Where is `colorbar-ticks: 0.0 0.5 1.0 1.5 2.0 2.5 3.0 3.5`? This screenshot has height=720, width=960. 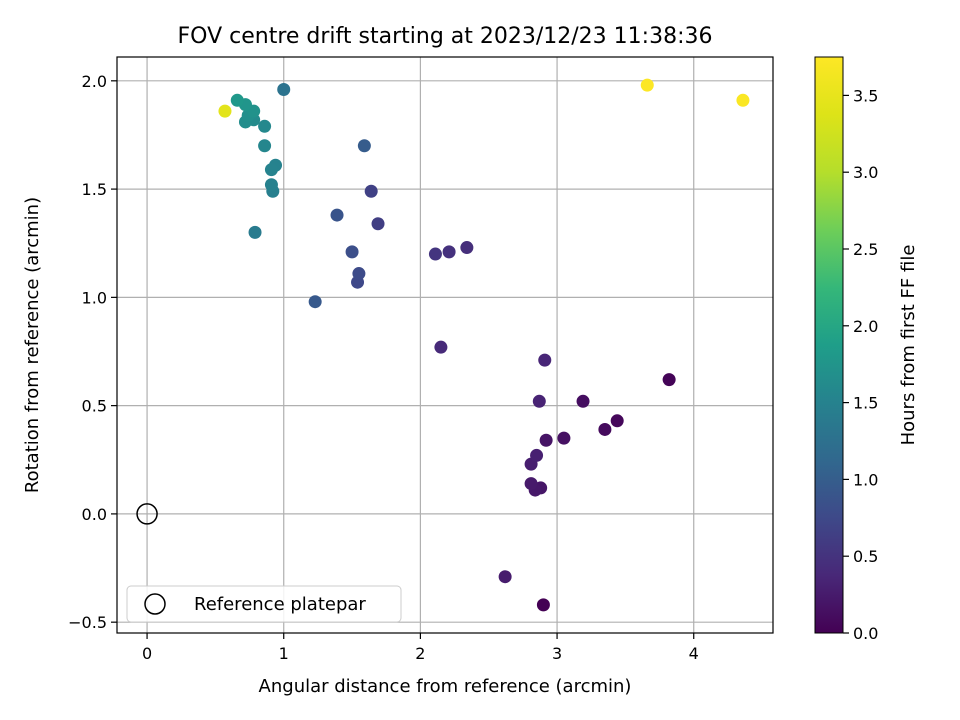 colorbar-ticks: 0.0 0.5 1.0 1.5 2.0 2.5 3.0 3.5 is located at coordinates (860, 364).